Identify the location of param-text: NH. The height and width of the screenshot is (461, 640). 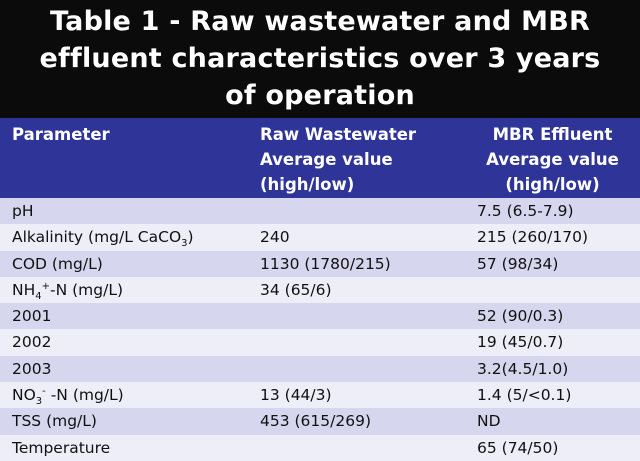
(24, 289).